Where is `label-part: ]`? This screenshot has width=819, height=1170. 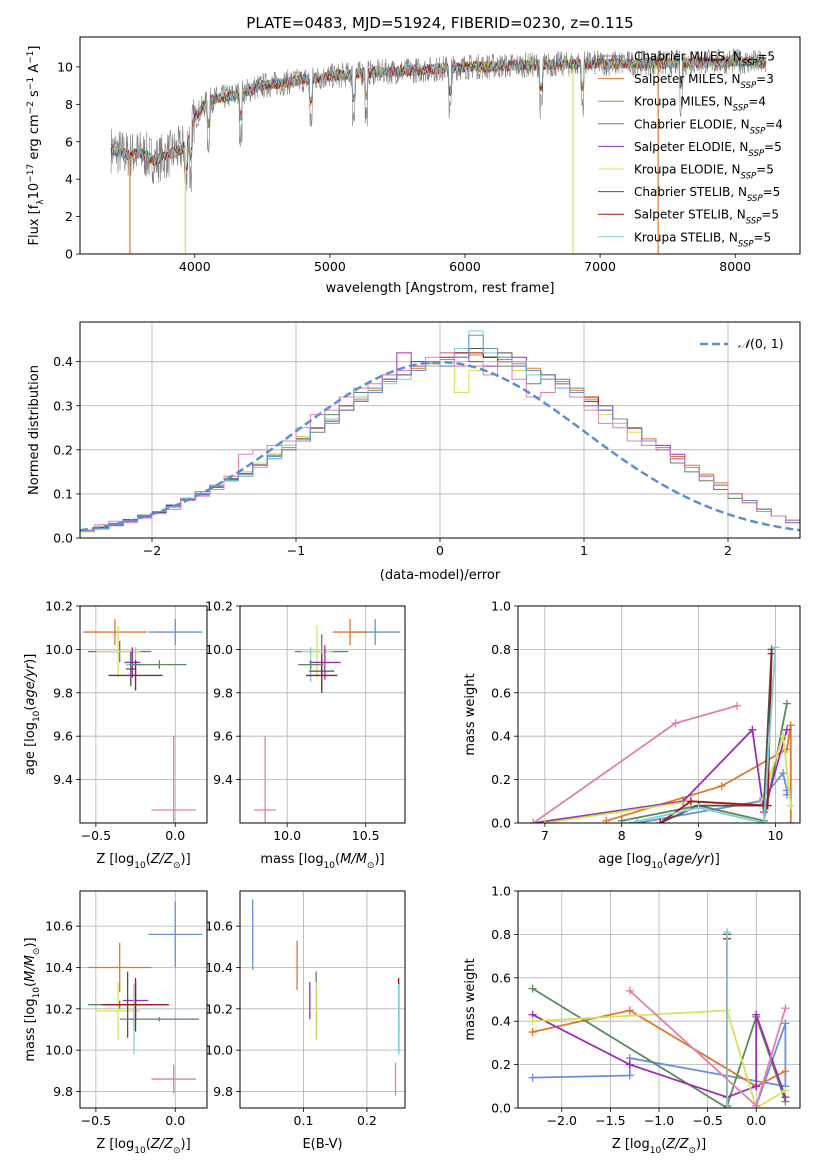
label-part: ] is located at coordinates (34, 48).